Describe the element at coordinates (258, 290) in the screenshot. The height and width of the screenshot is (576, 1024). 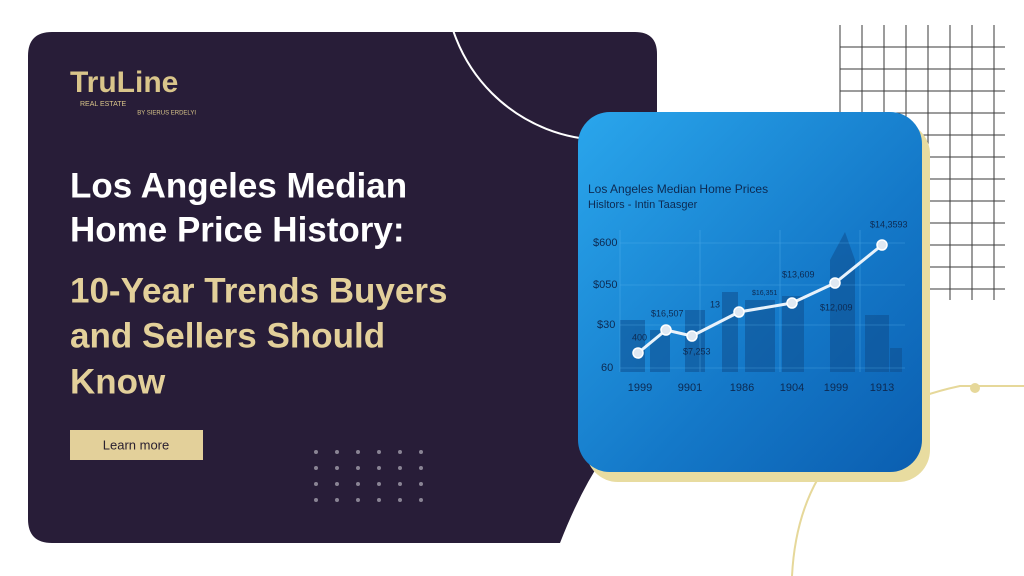
I see `headline-highlight: 10-Year Trends Buyers` at that location.